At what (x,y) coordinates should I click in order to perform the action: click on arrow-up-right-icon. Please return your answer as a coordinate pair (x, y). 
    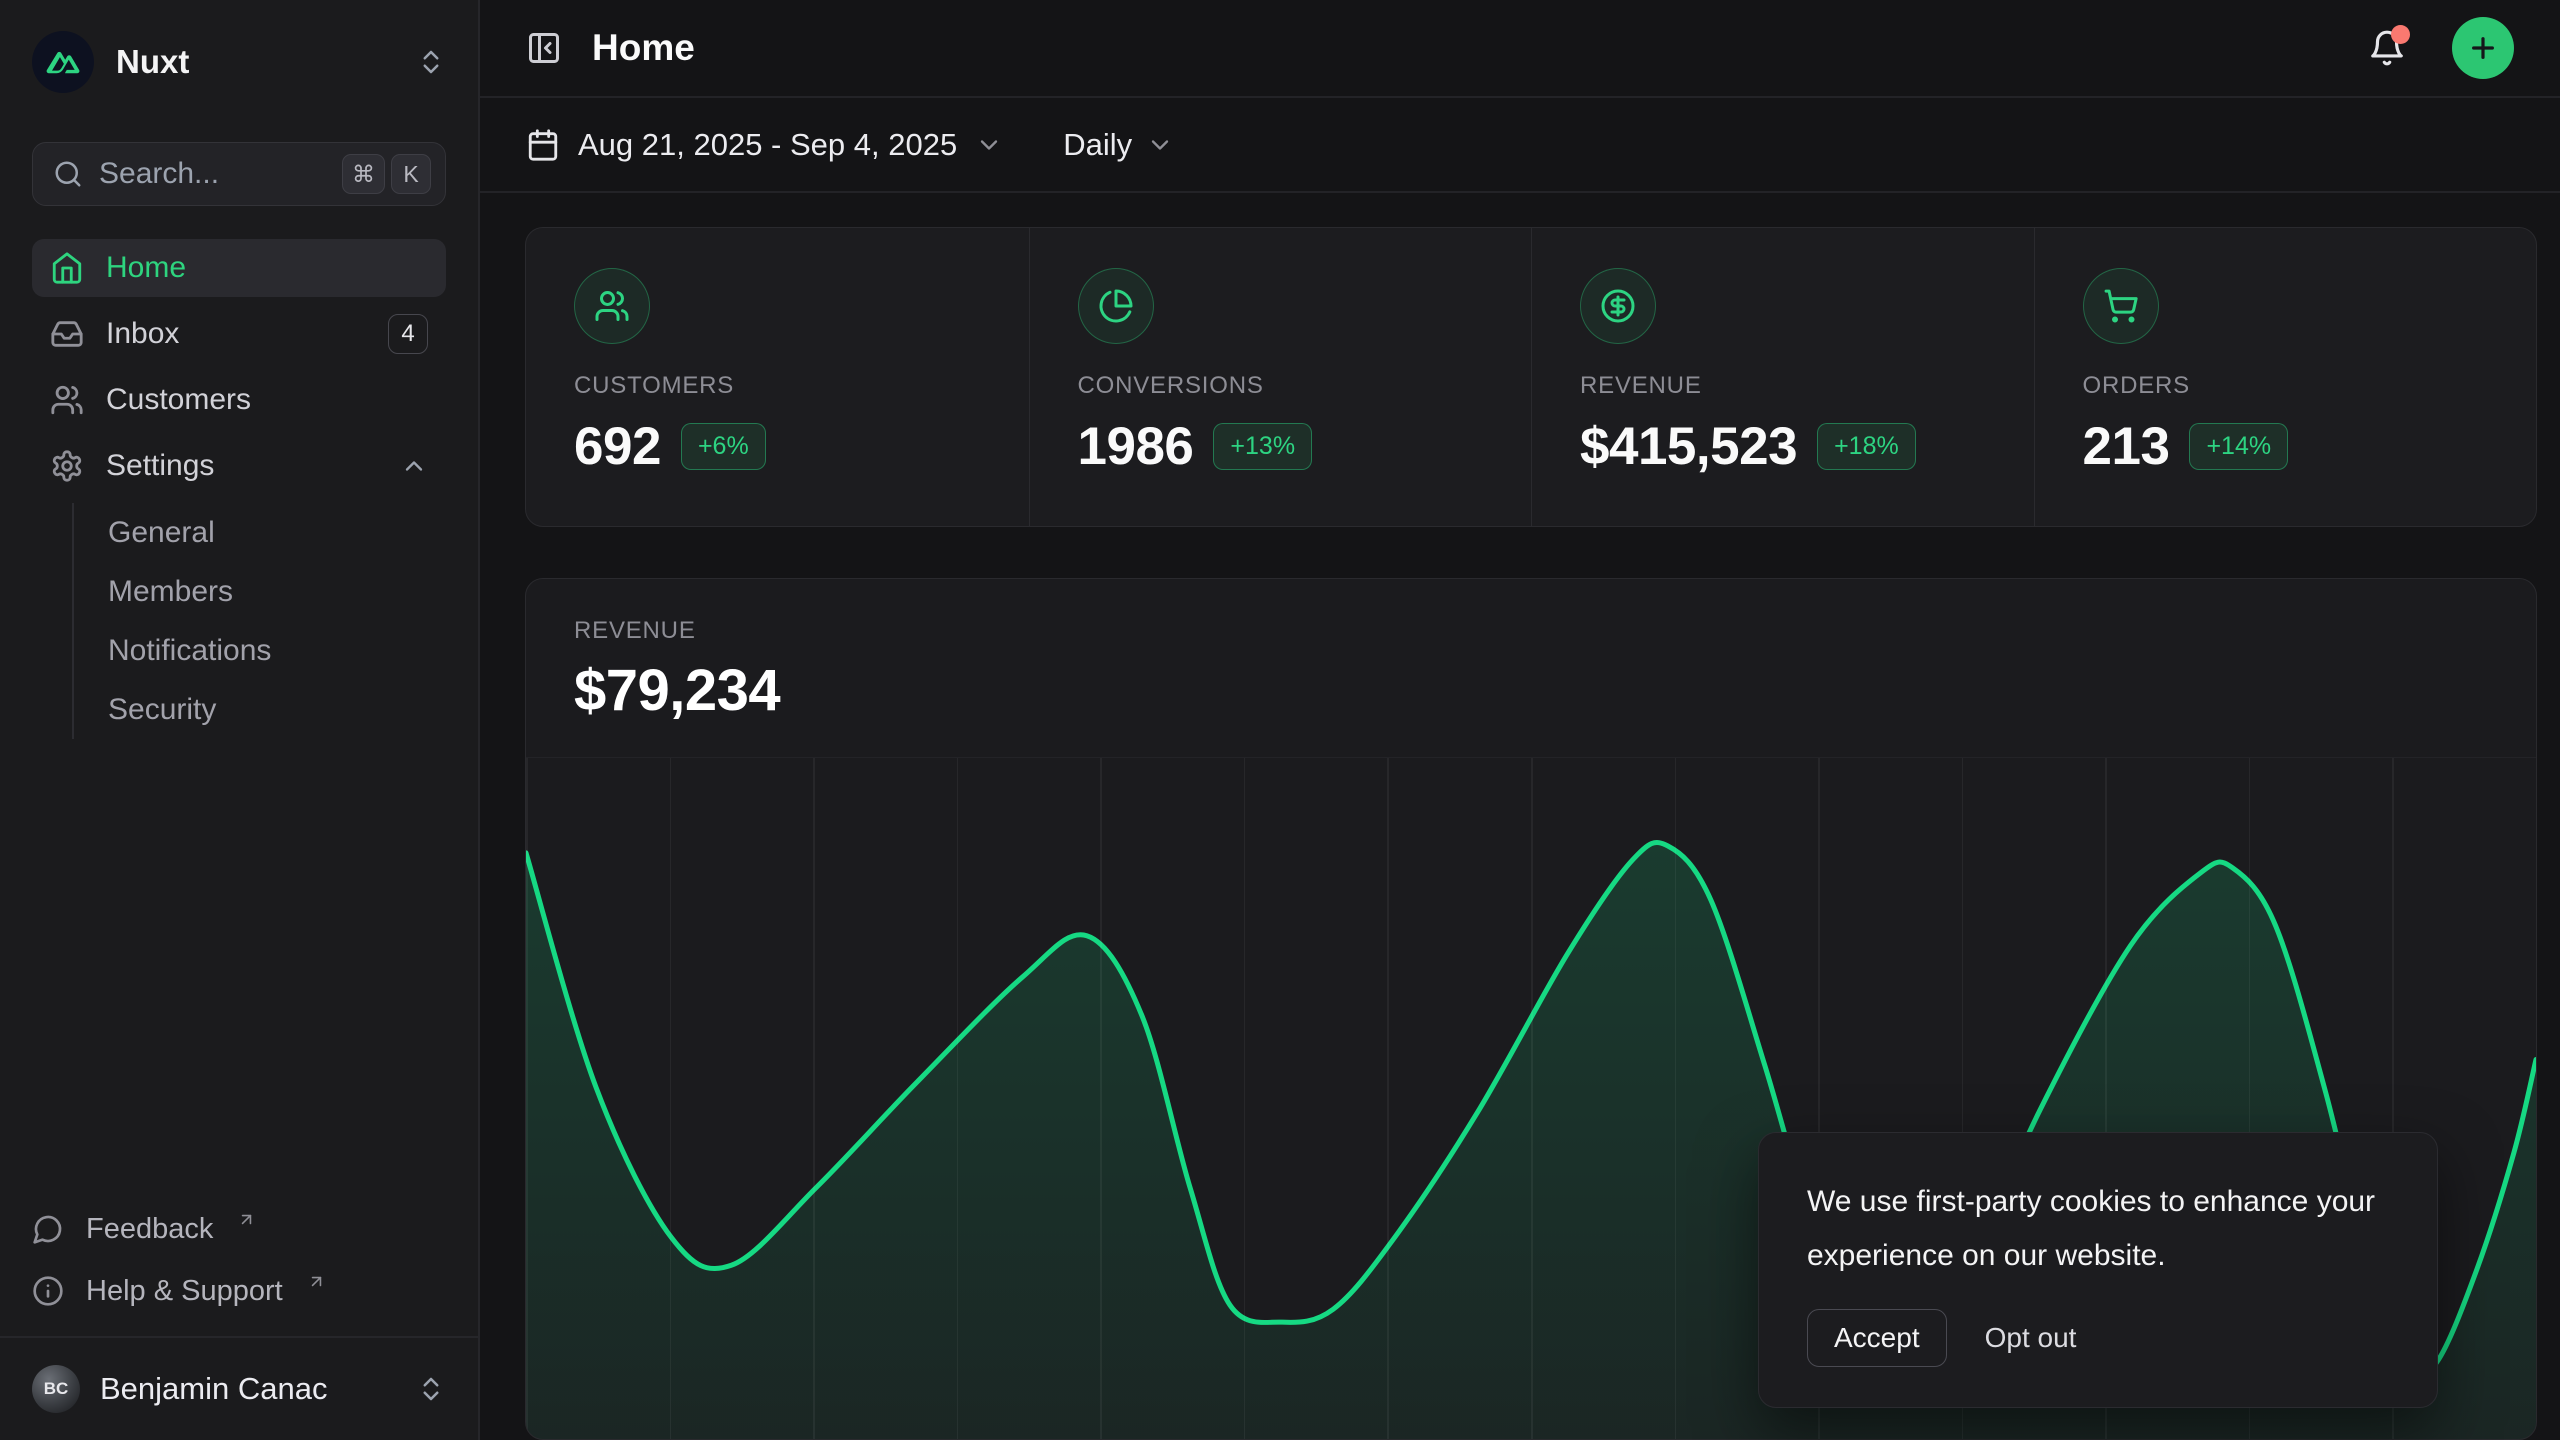
    Looking at the image, I should click on (316, 1281).